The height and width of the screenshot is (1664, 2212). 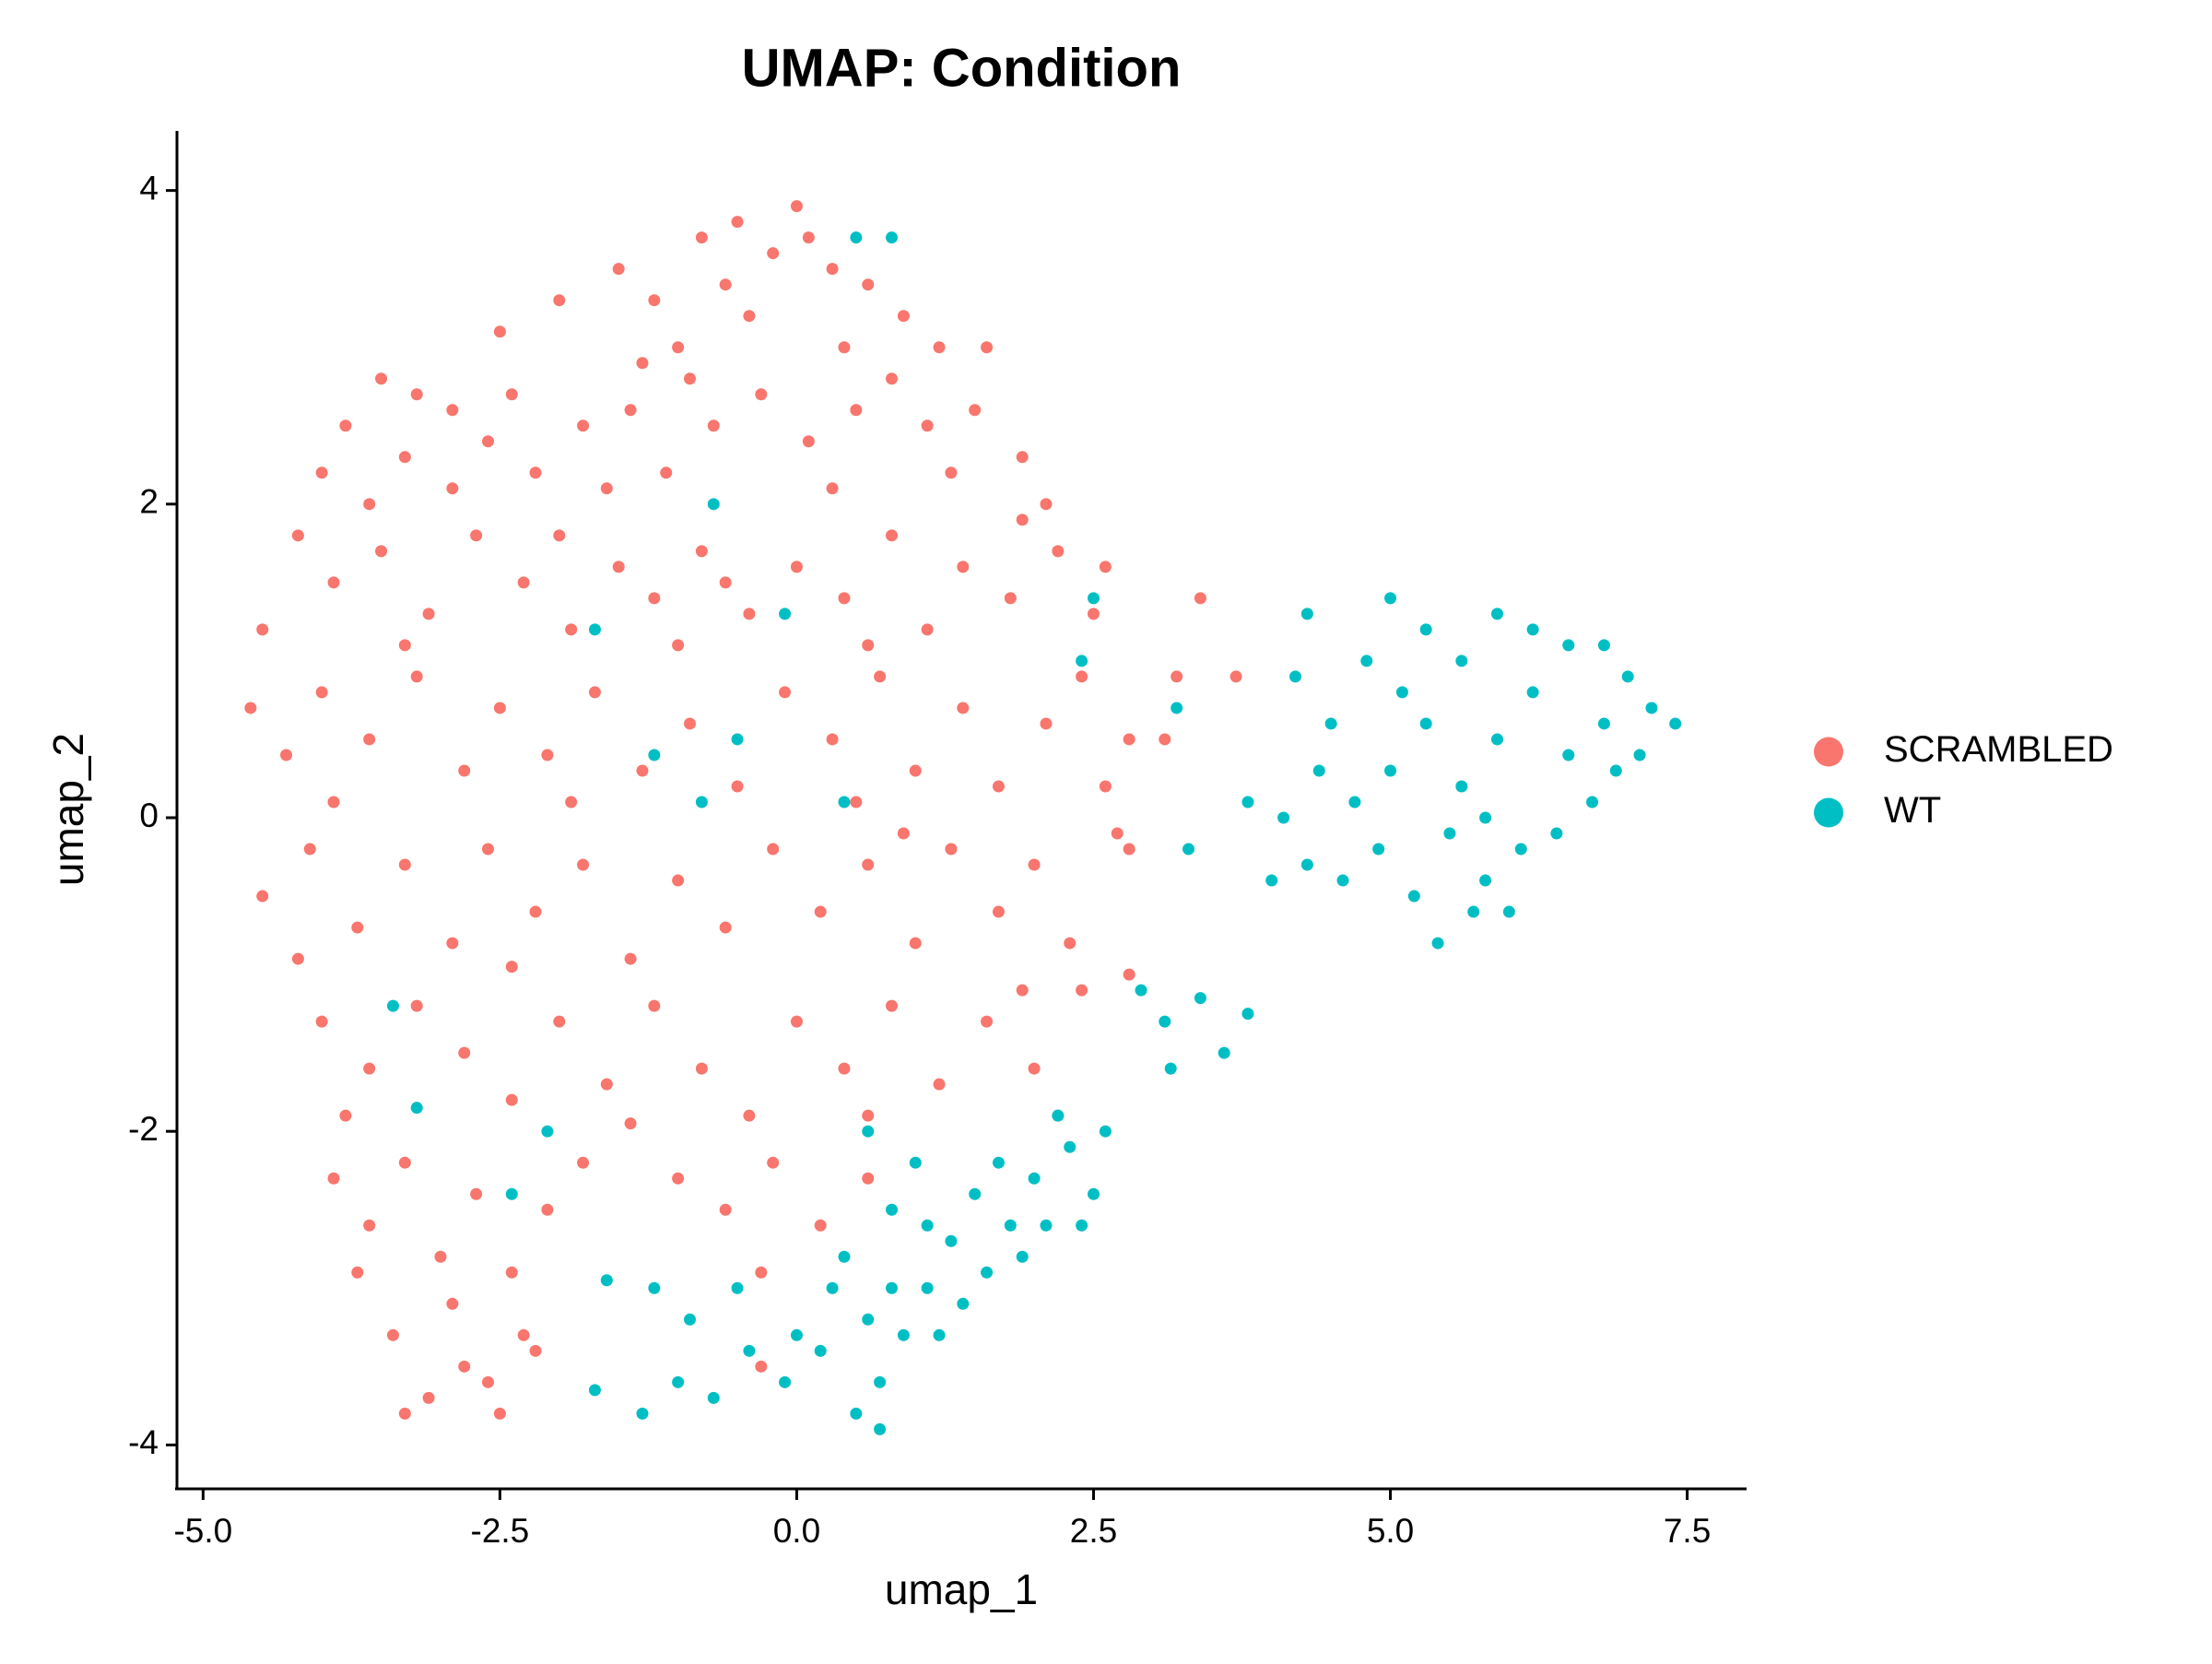 What do you see at coordinates (1912, 810) in the screenshot?
I see `legend-label: WT` at bounding box center [1912, 810].